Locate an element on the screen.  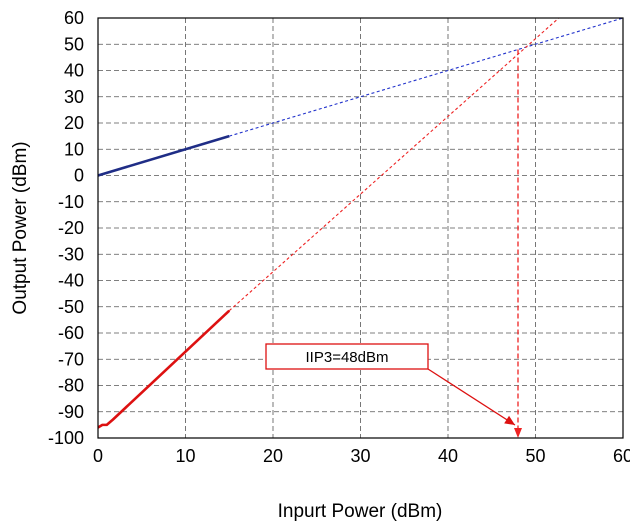
y-tick-label: -40 is located at coordinates (71, 281).